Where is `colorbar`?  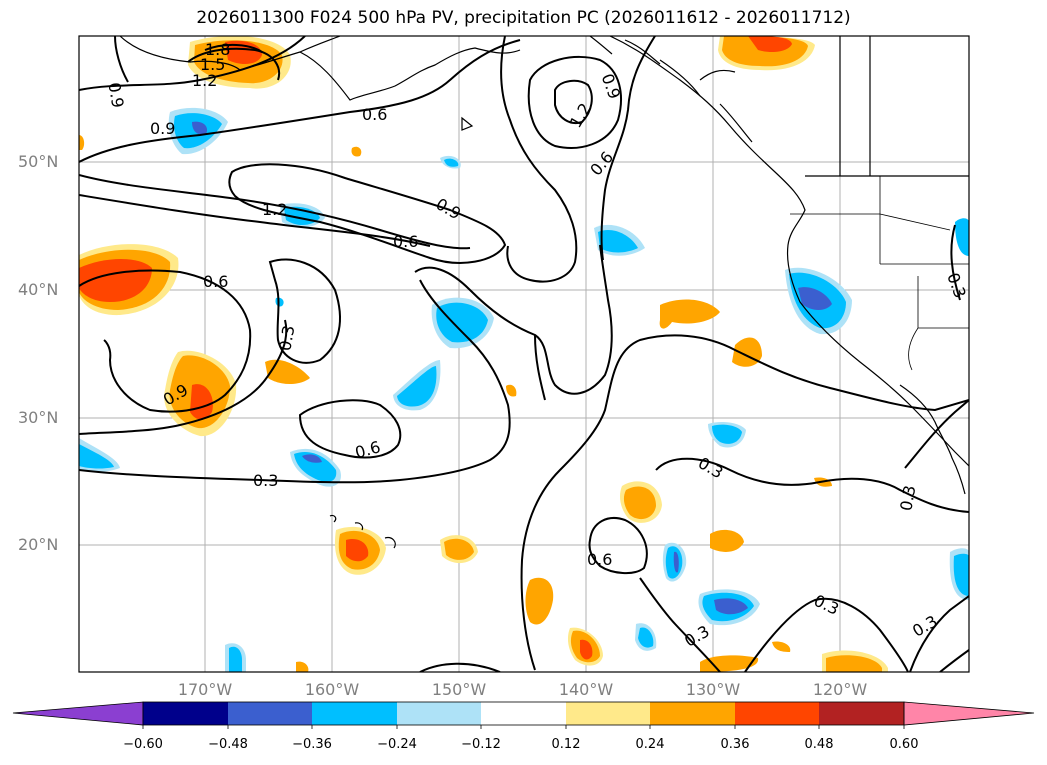 colorbar is located at coordinates (523, 715).